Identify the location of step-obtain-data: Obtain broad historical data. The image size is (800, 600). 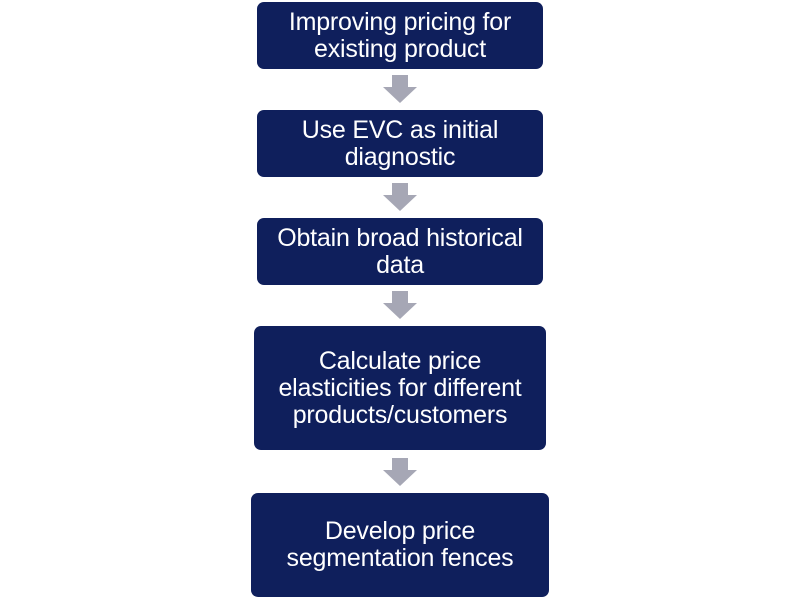
(400, 251).